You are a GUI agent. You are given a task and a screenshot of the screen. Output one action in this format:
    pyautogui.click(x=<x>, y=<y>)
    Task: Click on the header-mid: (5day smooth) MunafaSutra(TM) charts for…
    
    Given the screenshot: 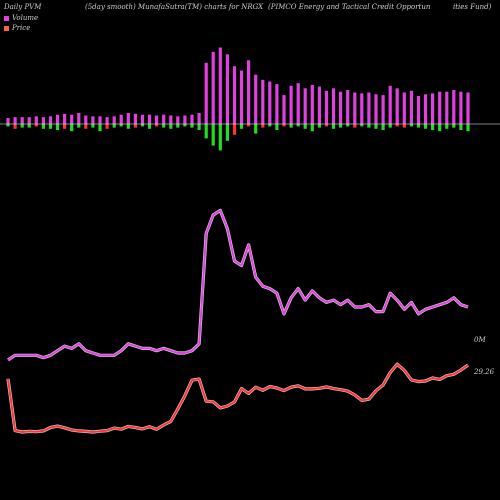 What is the action you would take?
    pyautogui.click(x=174, y=7)
    